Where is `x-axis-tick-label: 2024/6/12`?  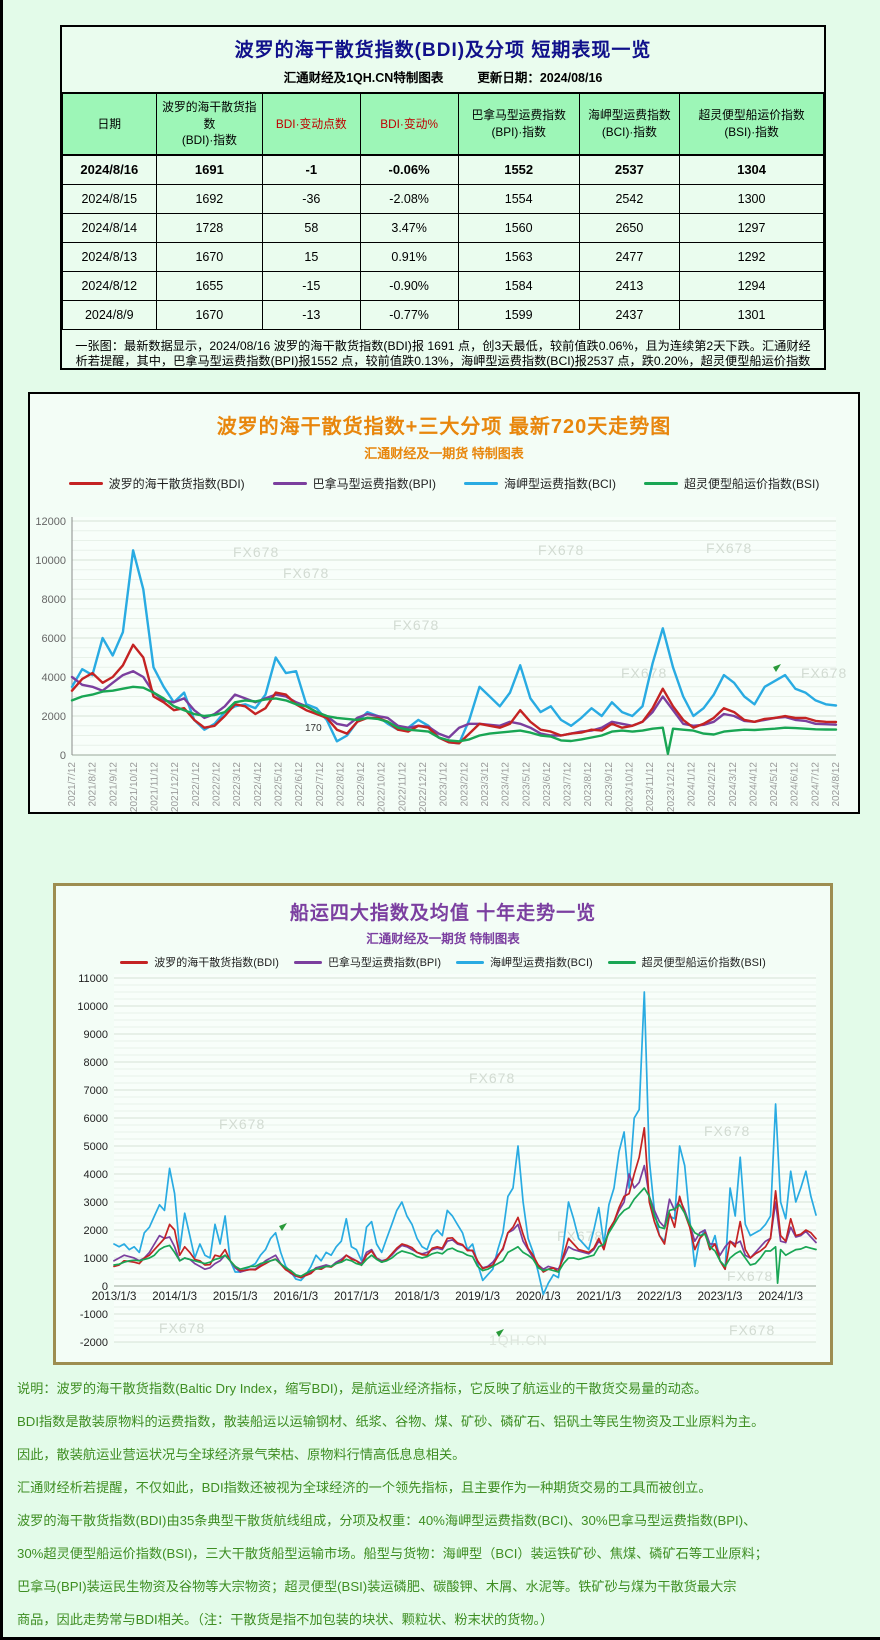 x-axis-tick-label: 2024/6/12 is located at coordinates (795, 784).